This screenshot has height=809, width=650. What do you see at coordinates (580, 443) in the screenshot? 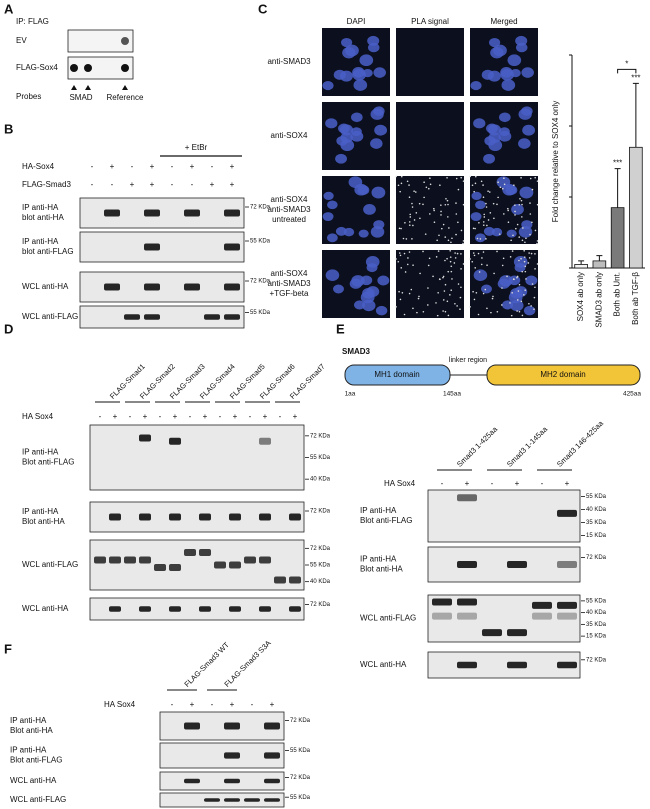
I see `construct-label: Smad3 146-425aa` at bounding box center [580, 443].